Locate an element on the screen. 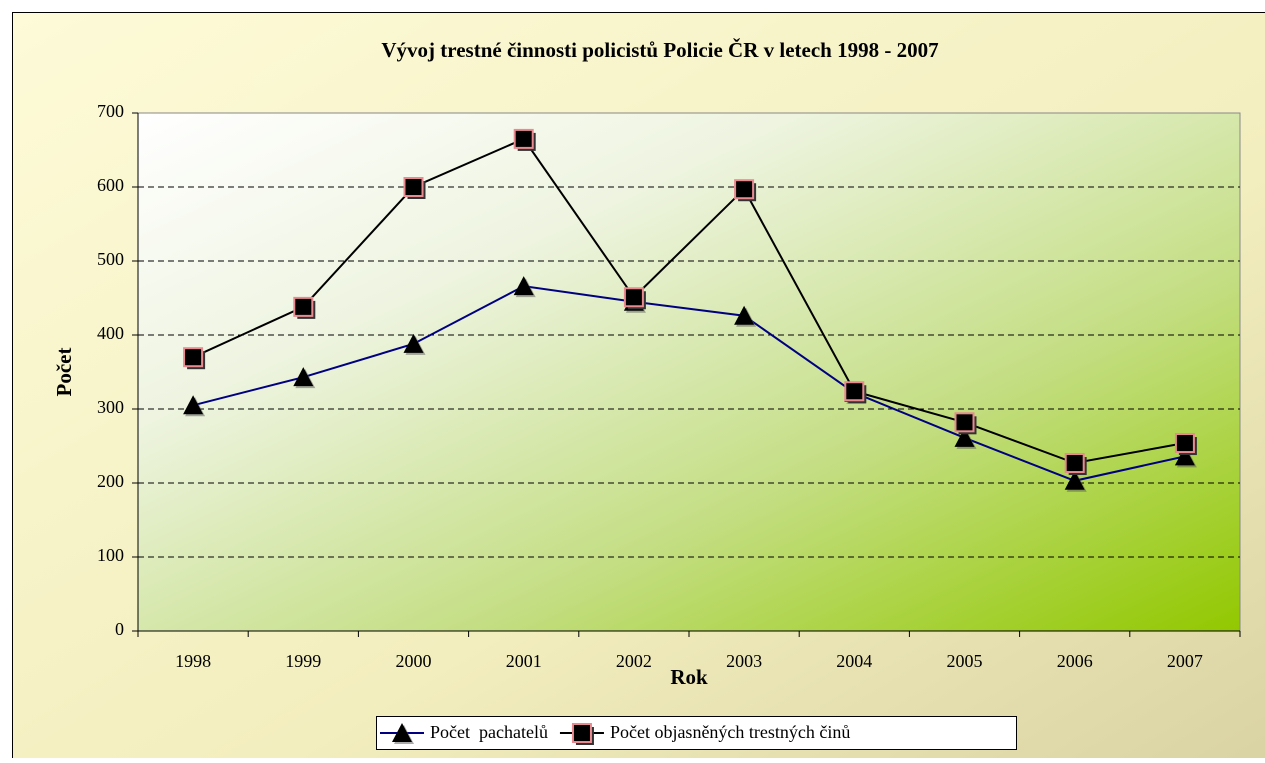  x-tick-label: 2005 is located at coordinates (965, 661).